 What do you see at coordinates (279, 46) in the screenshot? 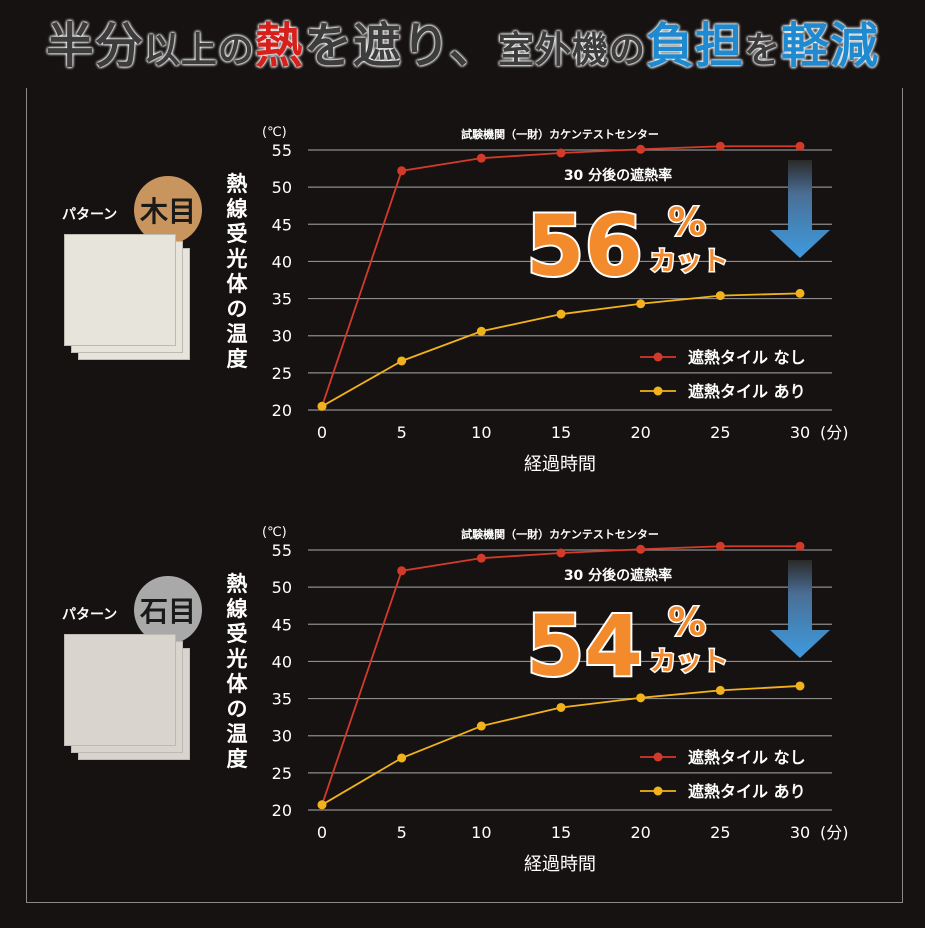
I see `headline-part3: 熱` at bounding box center [279, 46].